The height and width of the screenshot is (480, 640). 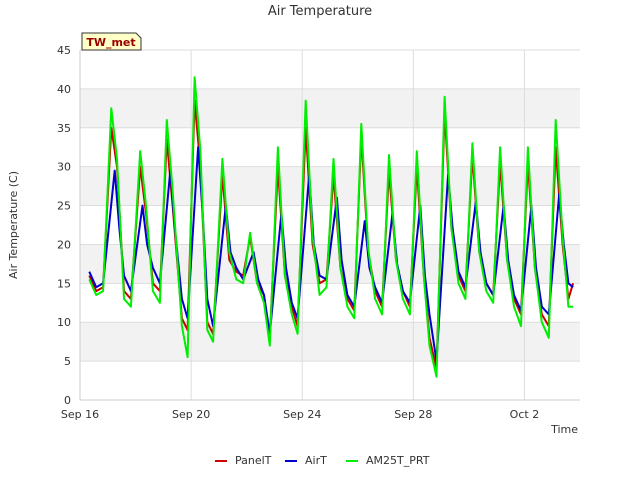 What do you see at coordinates (64, 244) in the screenshot?
I see `y-tick-label: 20` at bounding box center [64, 244].